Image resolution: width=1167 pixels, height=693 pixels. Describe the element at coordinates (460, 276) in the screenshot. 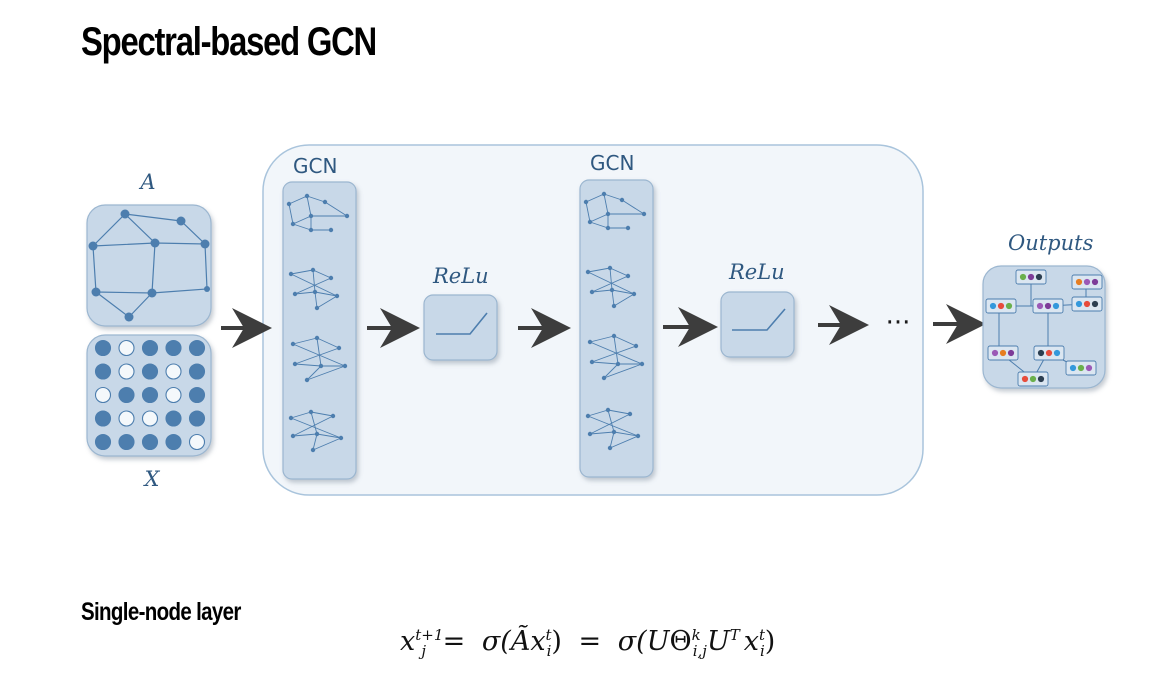

I see `relu-layer-1-label: ReLu` at that location.